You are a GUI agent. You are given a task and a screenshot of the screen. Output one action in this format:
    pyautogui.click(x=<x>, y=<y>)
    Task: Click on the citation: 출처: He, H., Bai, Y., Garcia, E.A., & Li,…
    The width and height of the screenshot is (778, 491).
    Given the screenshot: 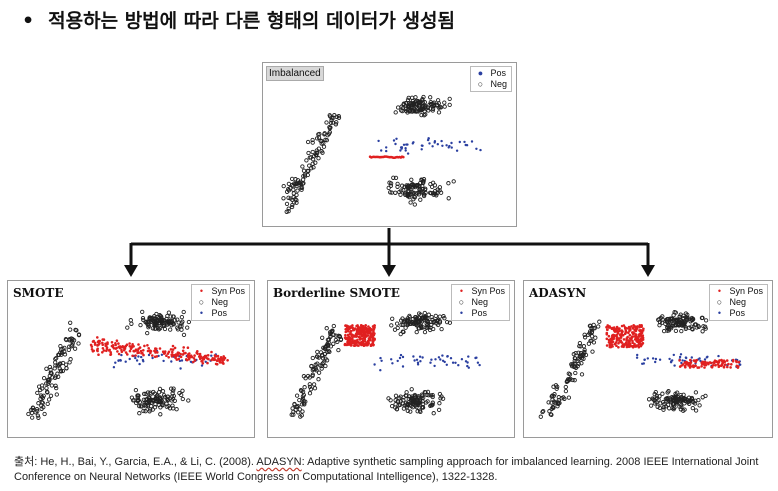 What is the action you would take?
    pyautogui.click(x=394, y=470)
    